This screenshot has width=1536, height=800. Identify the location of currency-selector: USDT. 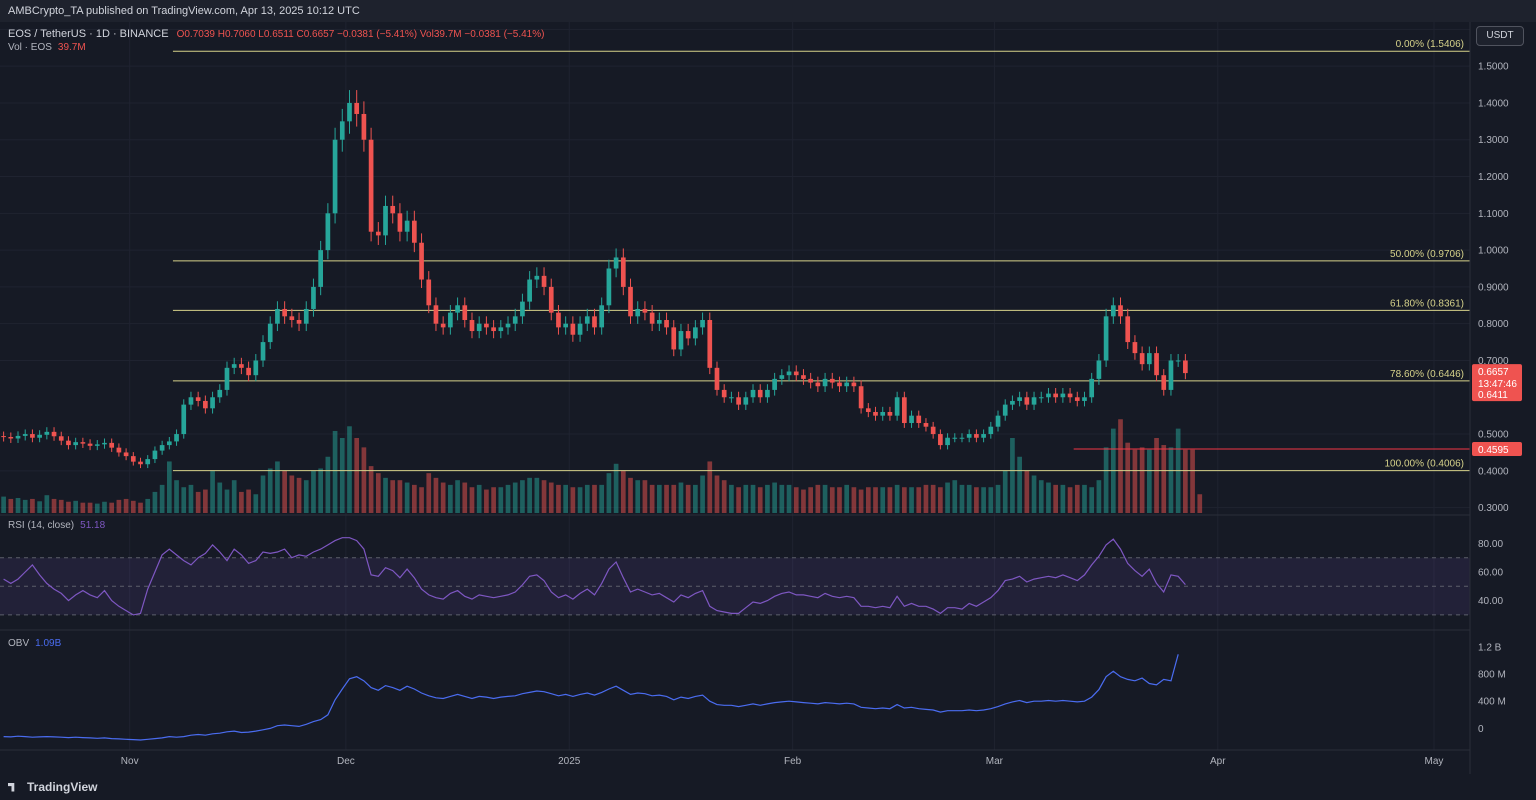
(1500, 36).